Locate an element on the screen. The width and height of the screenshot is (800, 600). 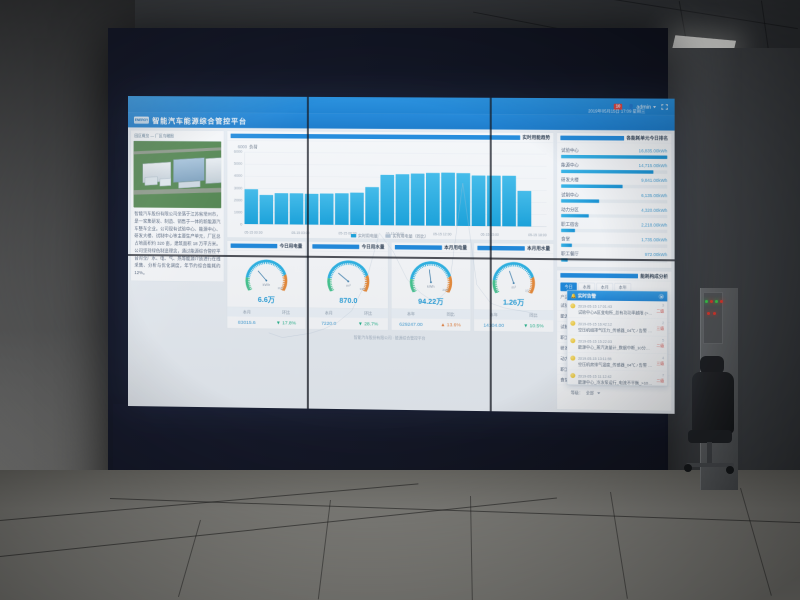
gauge-card: 今日用水量 0 3000 m³ 870.0 本月 环比 7220.0 ▼ 28.7% is located at coordinates (348, 286).